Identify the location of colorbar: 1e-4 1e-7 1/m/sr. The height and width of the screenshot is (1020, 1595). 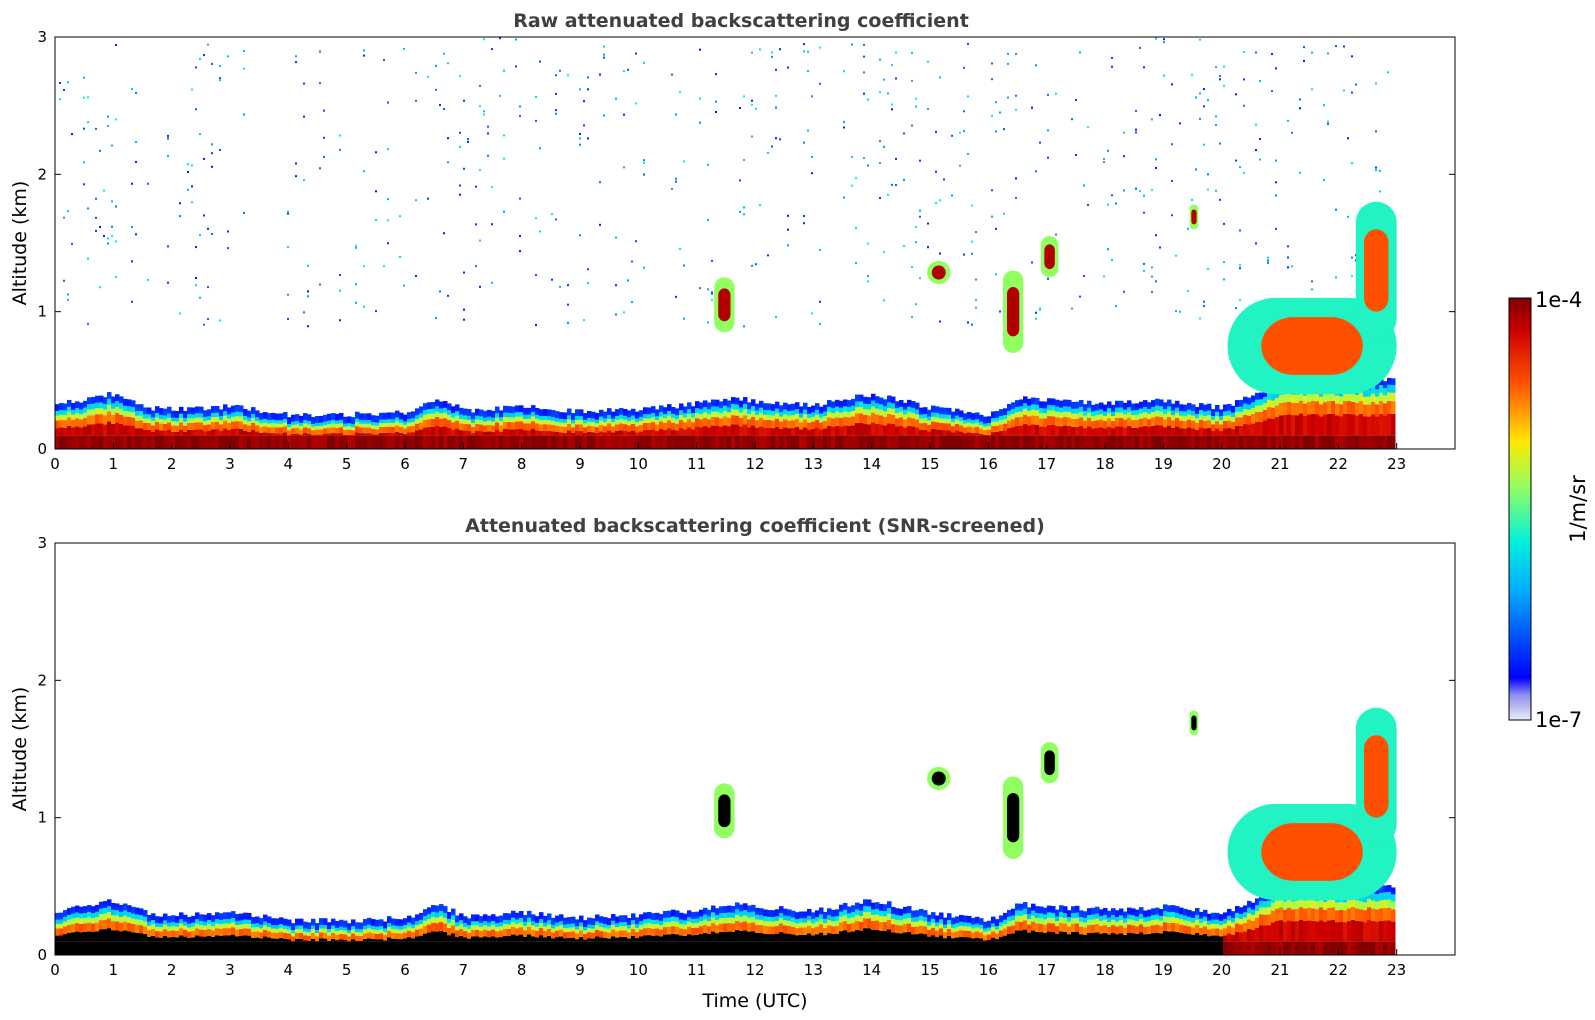
(1549, 510).